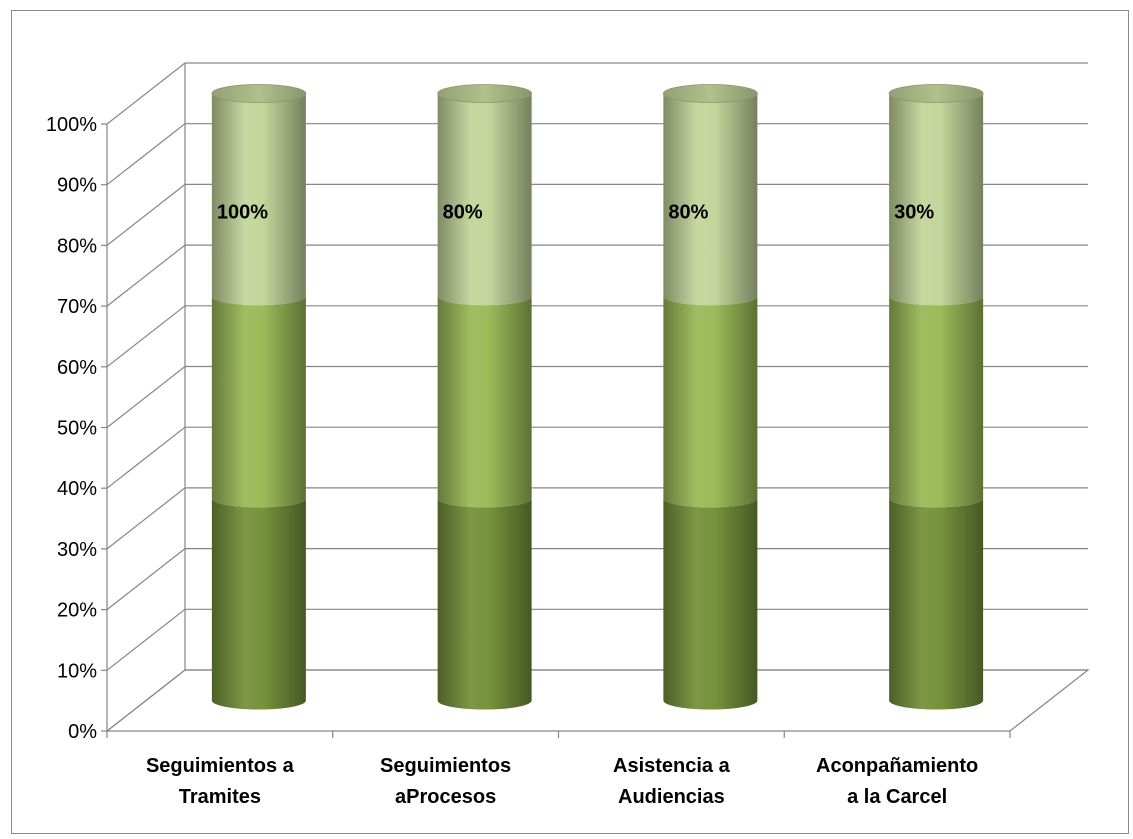 This screenshot has height=839, width=1133. Describe the element at coordinates (71, 125) in the screenshot. I see `y-tick-label: 100%` at that location.